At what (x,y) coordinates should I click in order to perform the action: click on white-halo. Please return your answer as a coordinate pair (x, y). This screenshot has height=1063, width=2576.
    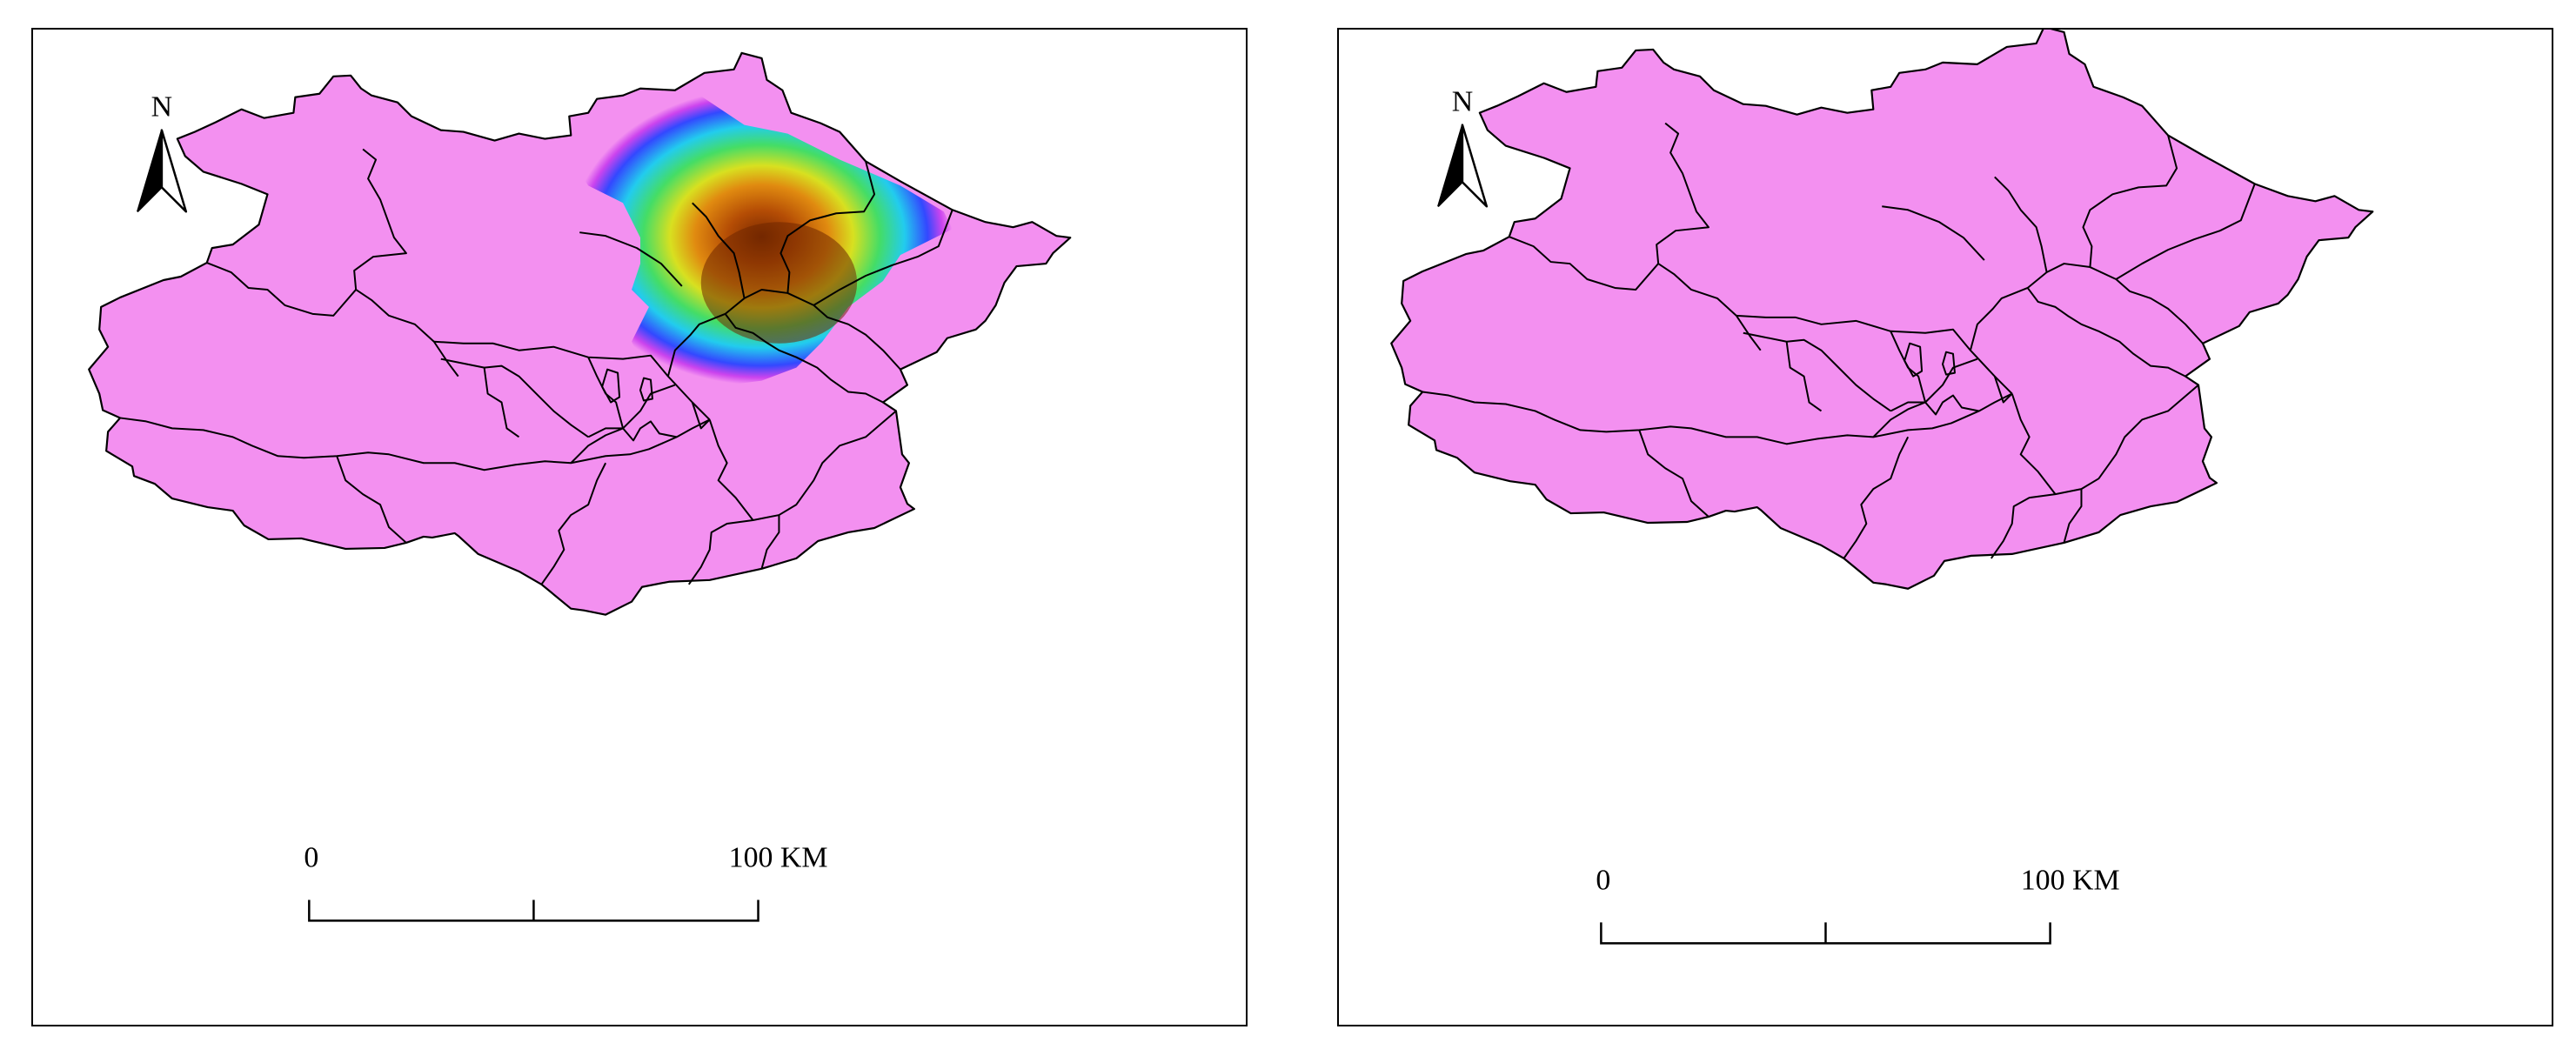
    Looking at the image, I should click on (1547, 560).